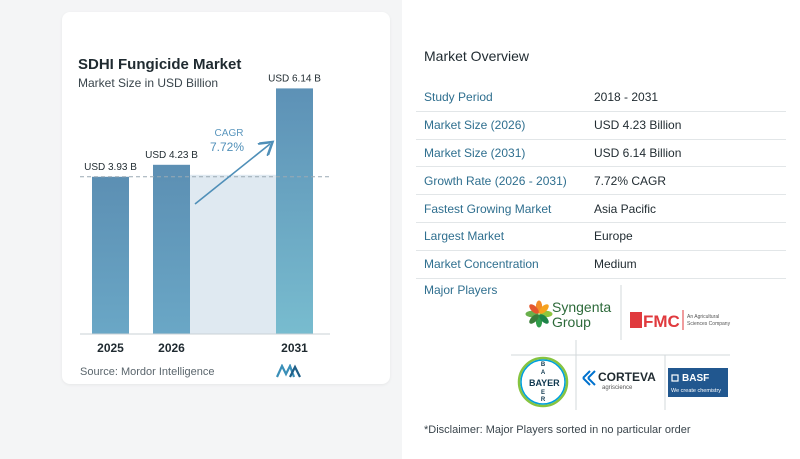  I want to click on corteva-name: CORTEVA, so click(627, 377).